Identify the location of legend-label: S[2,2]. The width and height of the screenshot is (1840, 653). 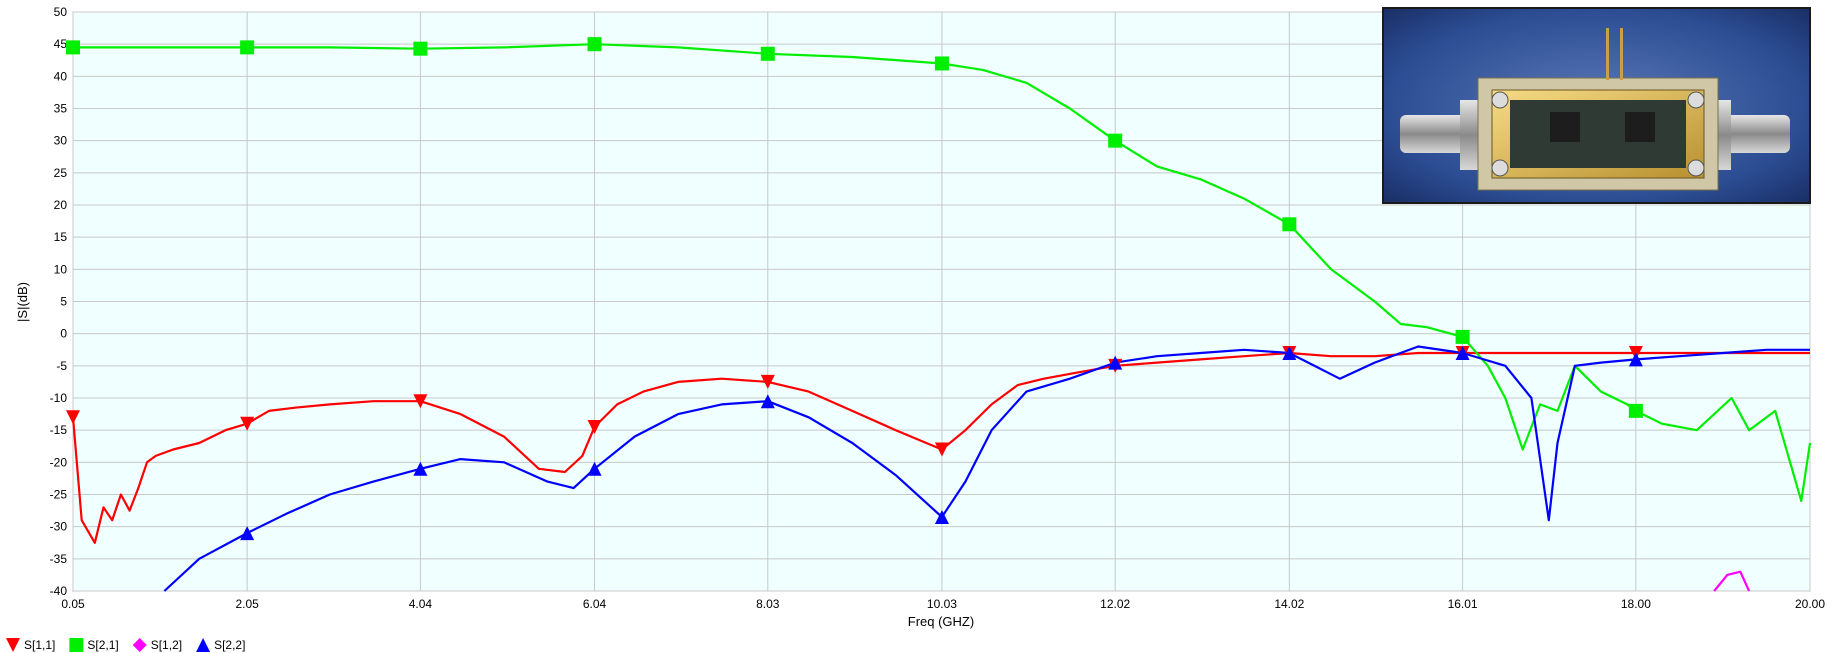
(229, 645).